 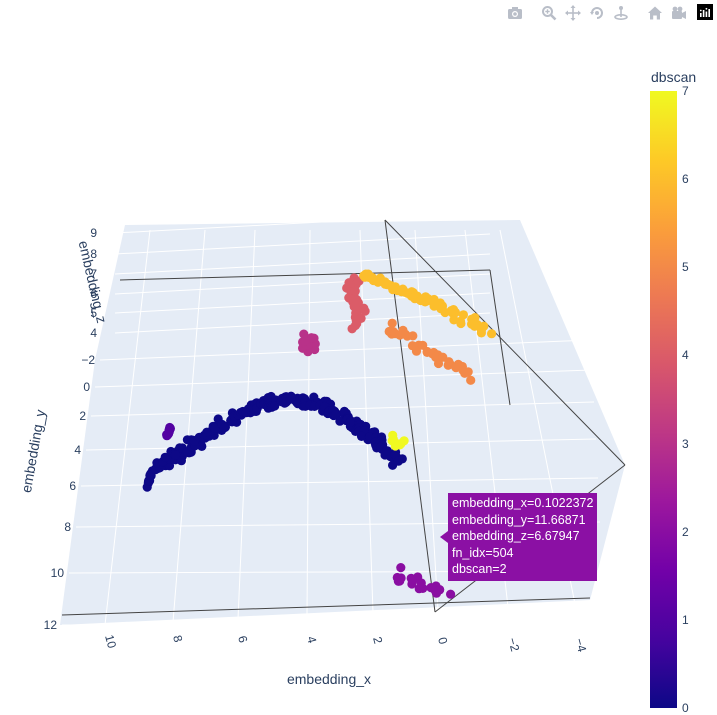 What do you see at coordinates (93, 274) in the screenshot?
I see `z-tick-label: 7` at bounding box center [93, 274].